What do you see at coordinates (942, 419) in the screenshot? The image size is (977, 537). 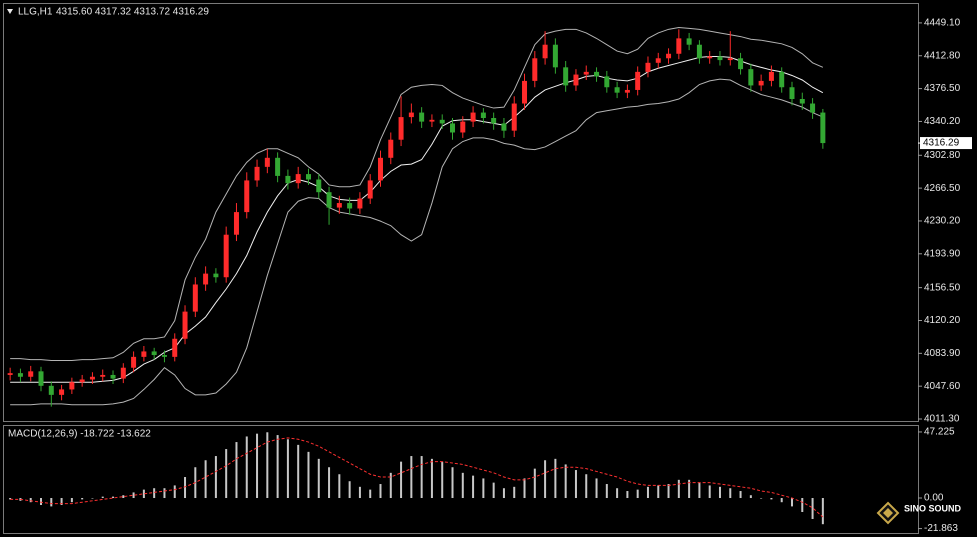 I see `y-tick-label: 4011.30` at bounding box center [942, 419].